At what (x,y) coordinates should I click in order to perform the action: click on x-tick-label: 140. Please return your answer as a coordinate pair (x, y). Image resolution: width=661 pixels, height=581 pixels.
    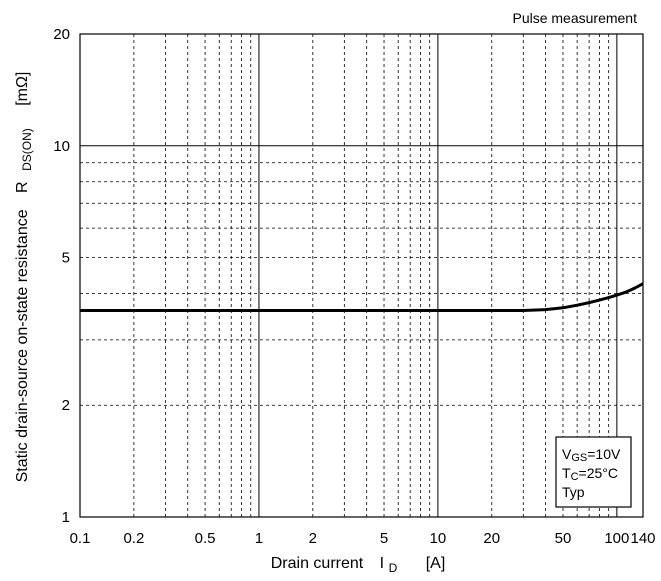
    Looking at the image, I should click on (642, 538).